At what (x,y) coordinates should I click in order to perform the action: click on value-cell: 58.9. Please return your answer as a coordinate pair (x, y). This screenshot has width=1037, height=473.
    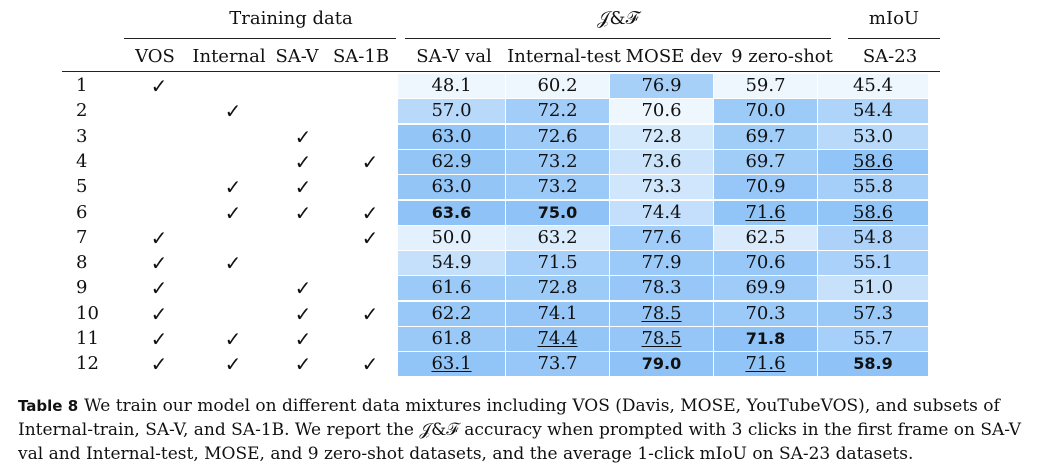
    Looking at the image, I should click on (873, 364).